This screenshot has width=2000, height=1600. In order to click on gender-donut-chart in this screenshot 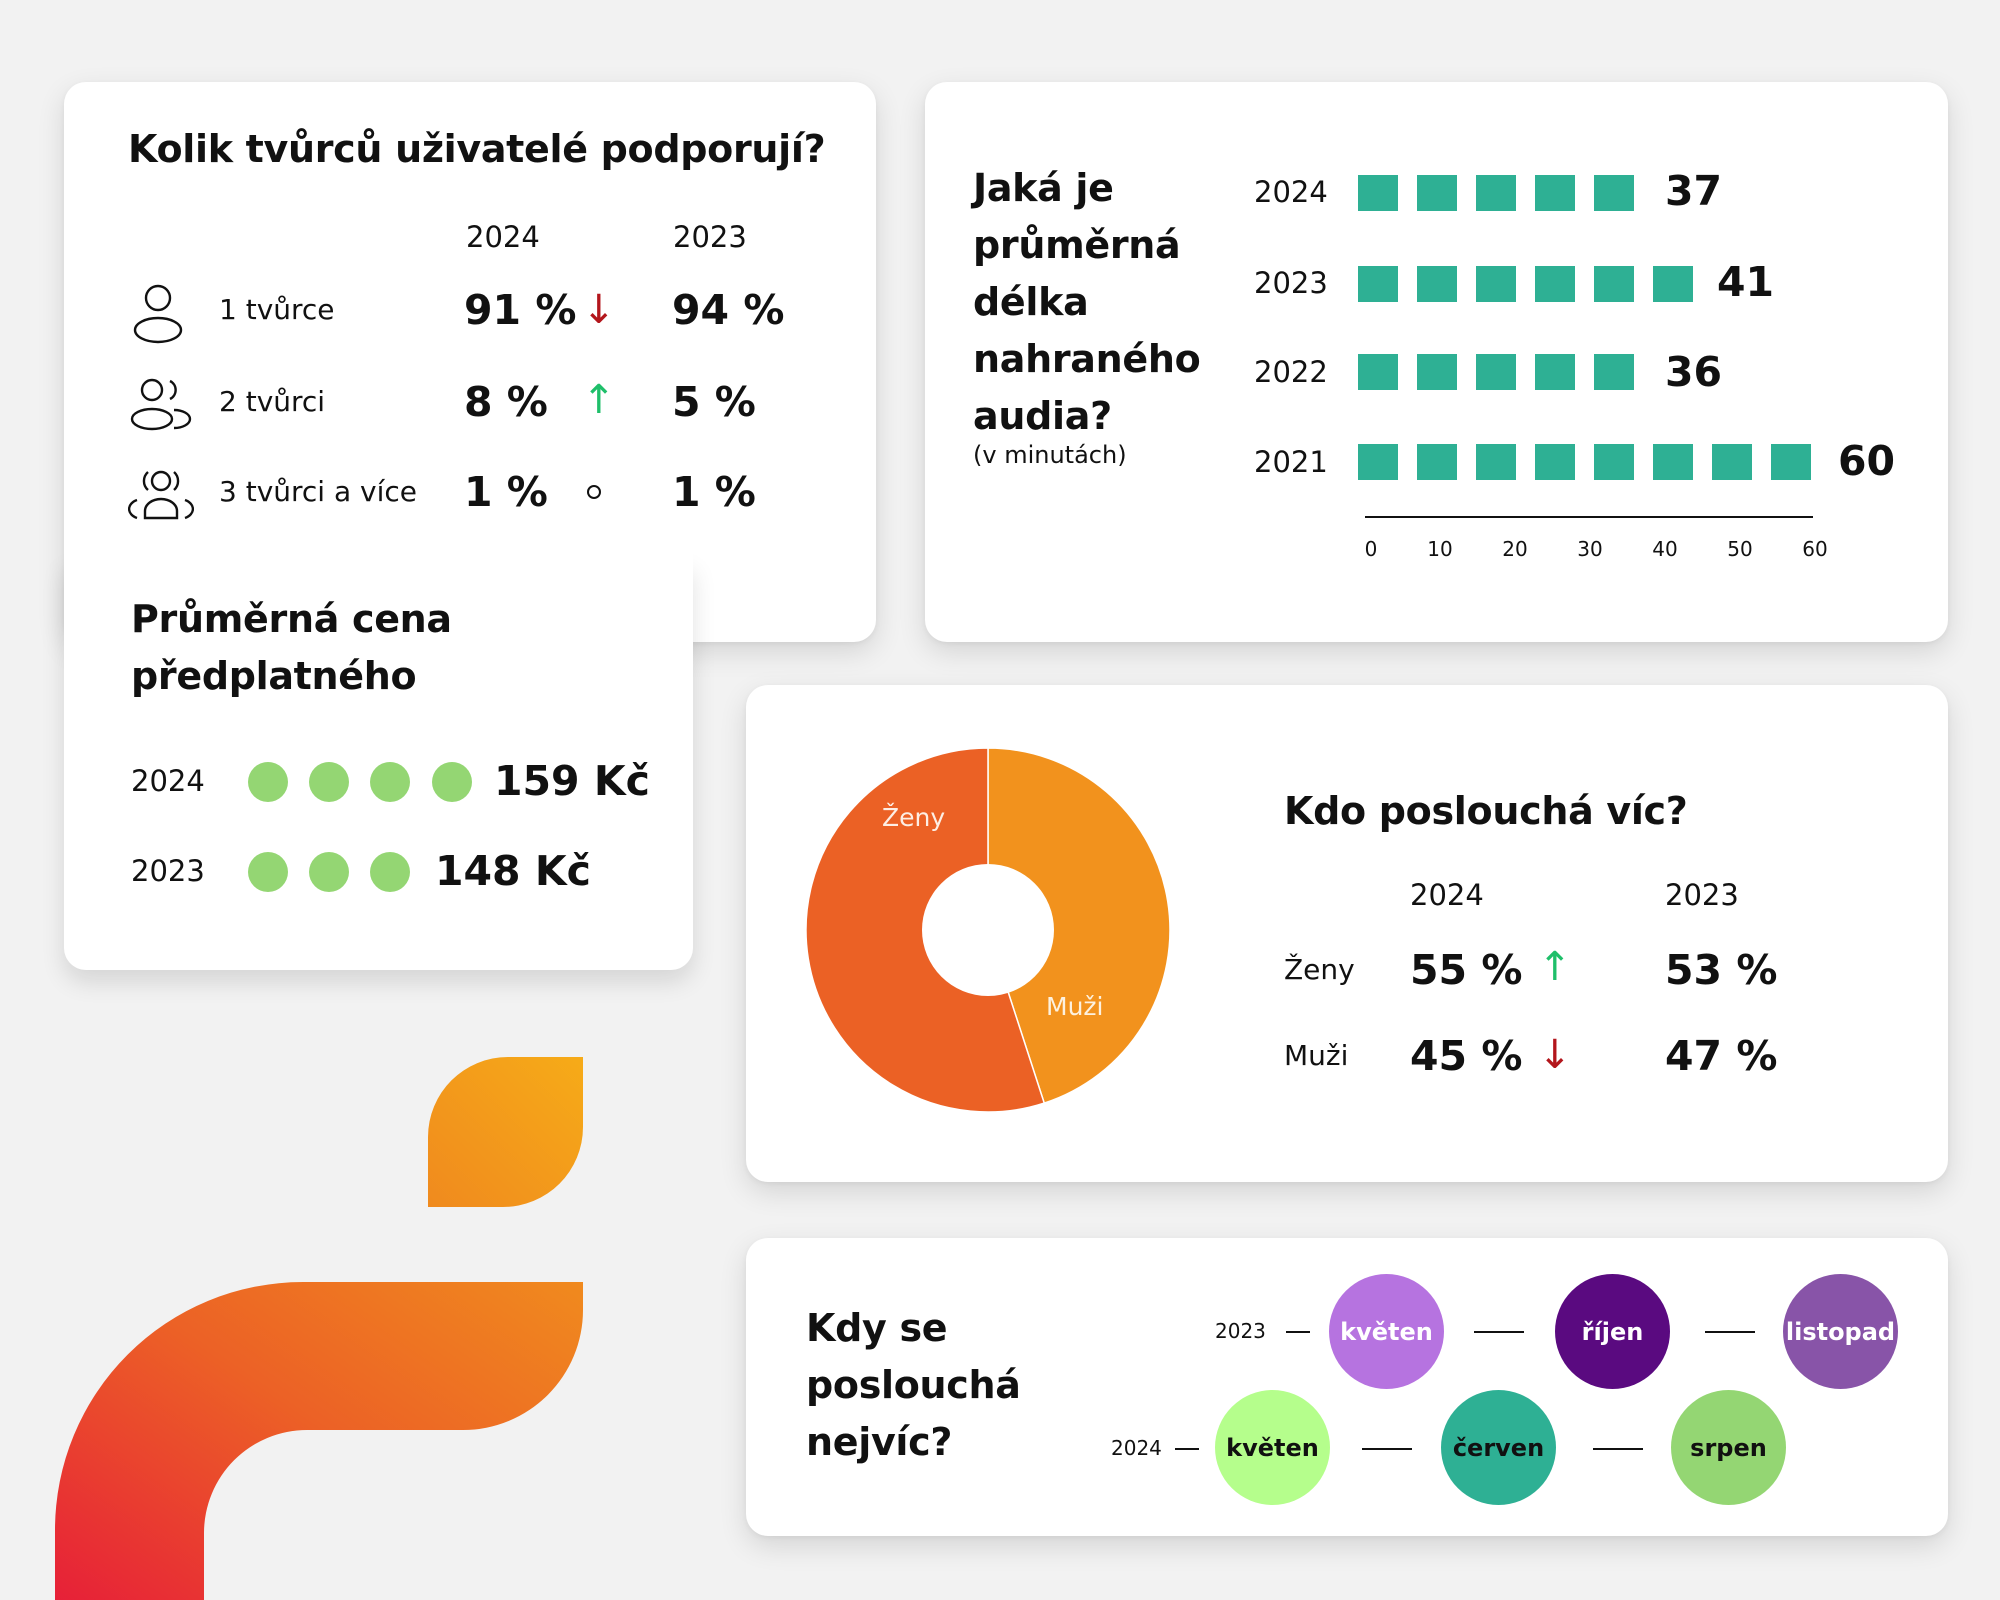, I will do `click(988, 930)`.